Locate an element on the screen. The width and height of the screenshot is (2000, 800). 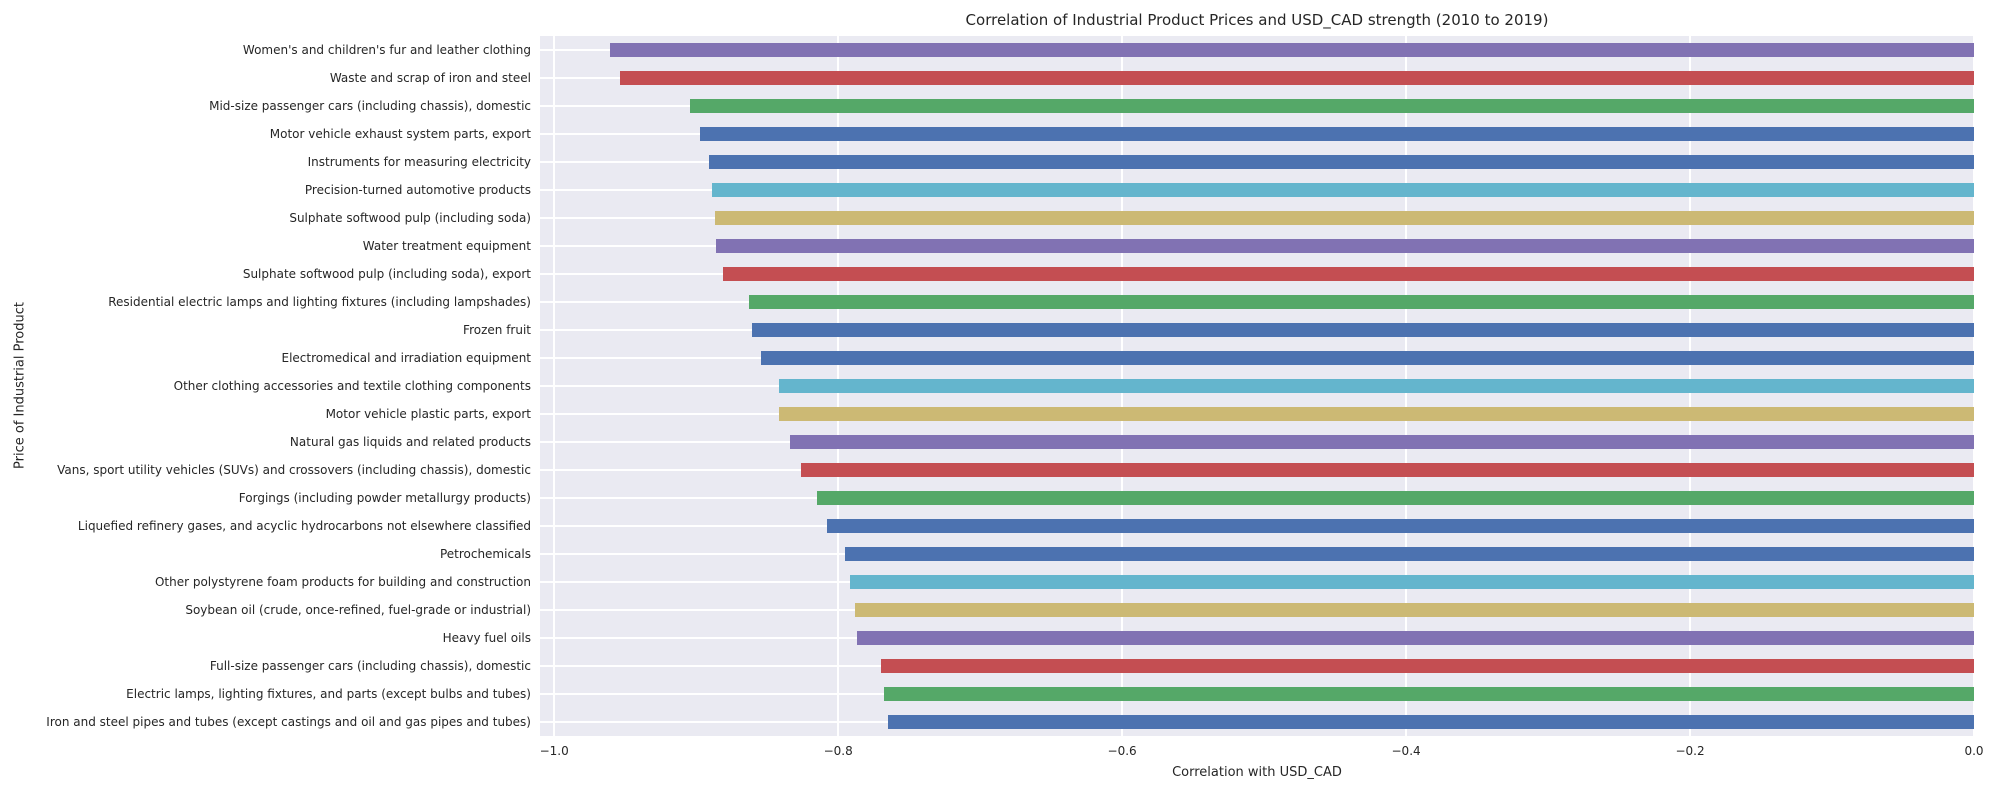
y-tick-label: Electromedical and irradiation equipment is located at coordinates (406, 358).